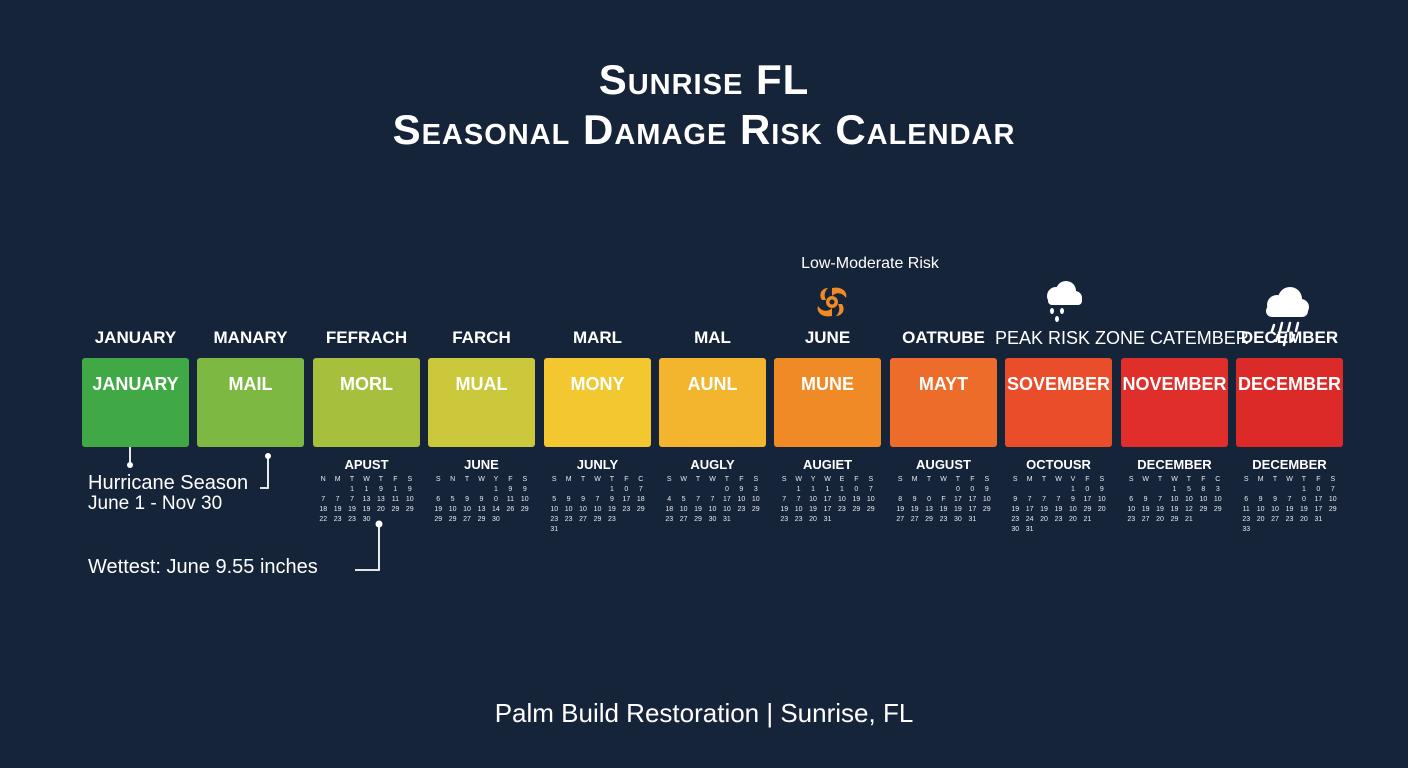  I want to click on week-row: 7 7 7 13 13 11 10, so click(366, 500).